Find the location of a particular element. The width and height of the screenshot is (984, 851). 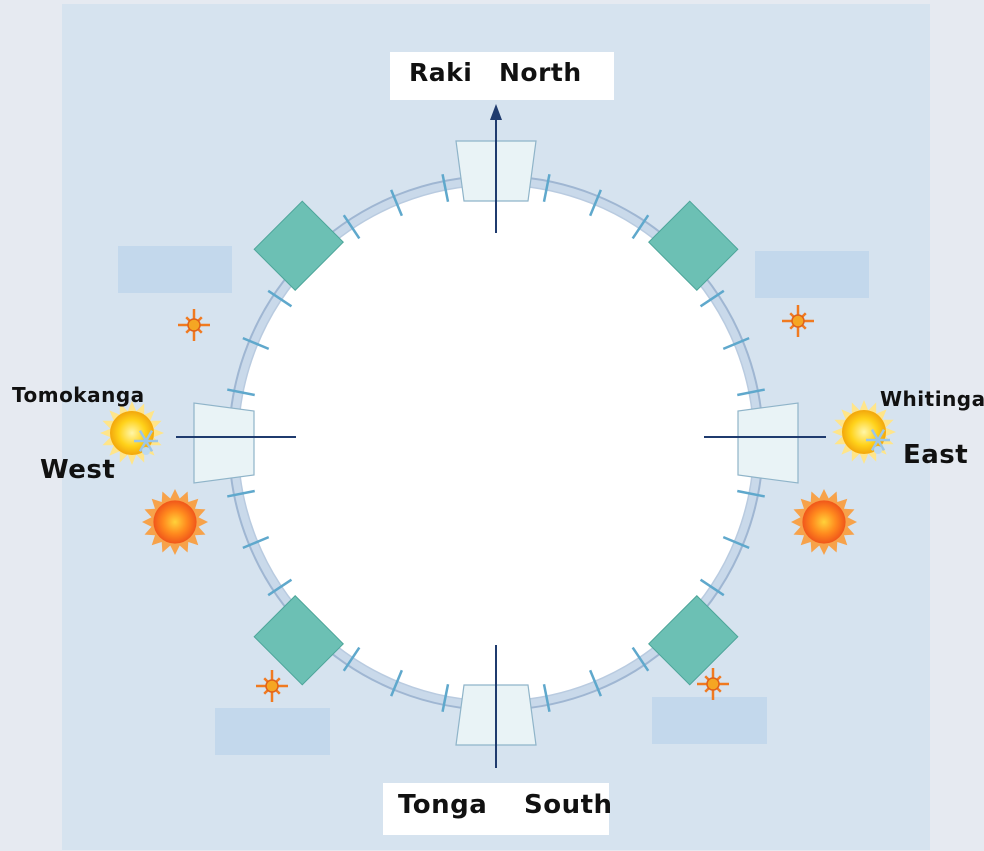

east-english-label: East is located at coordinates (935, 455).